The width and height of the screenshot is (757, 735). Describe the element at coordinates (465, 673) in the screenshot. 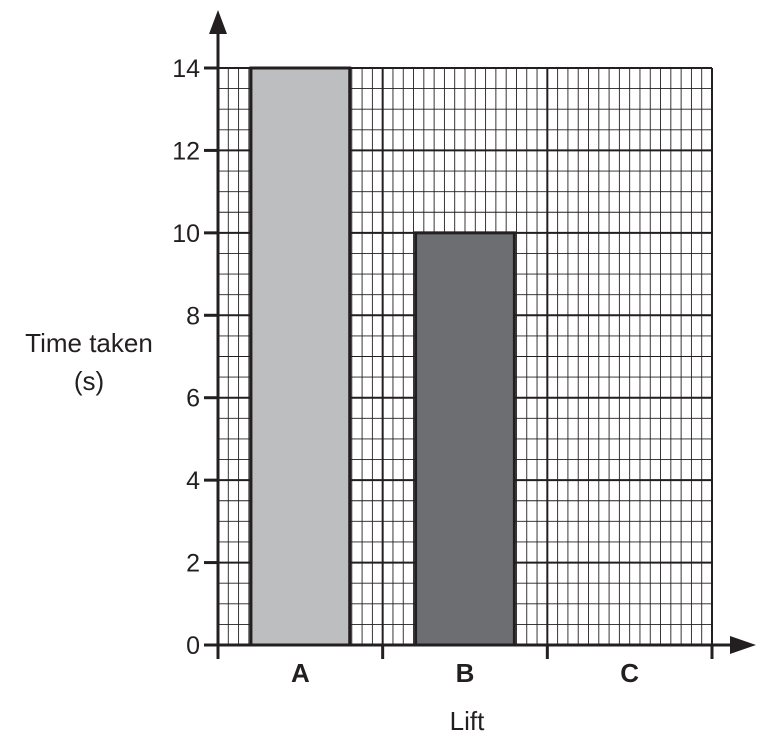

I see `x-tick-label-b: B` at that location.